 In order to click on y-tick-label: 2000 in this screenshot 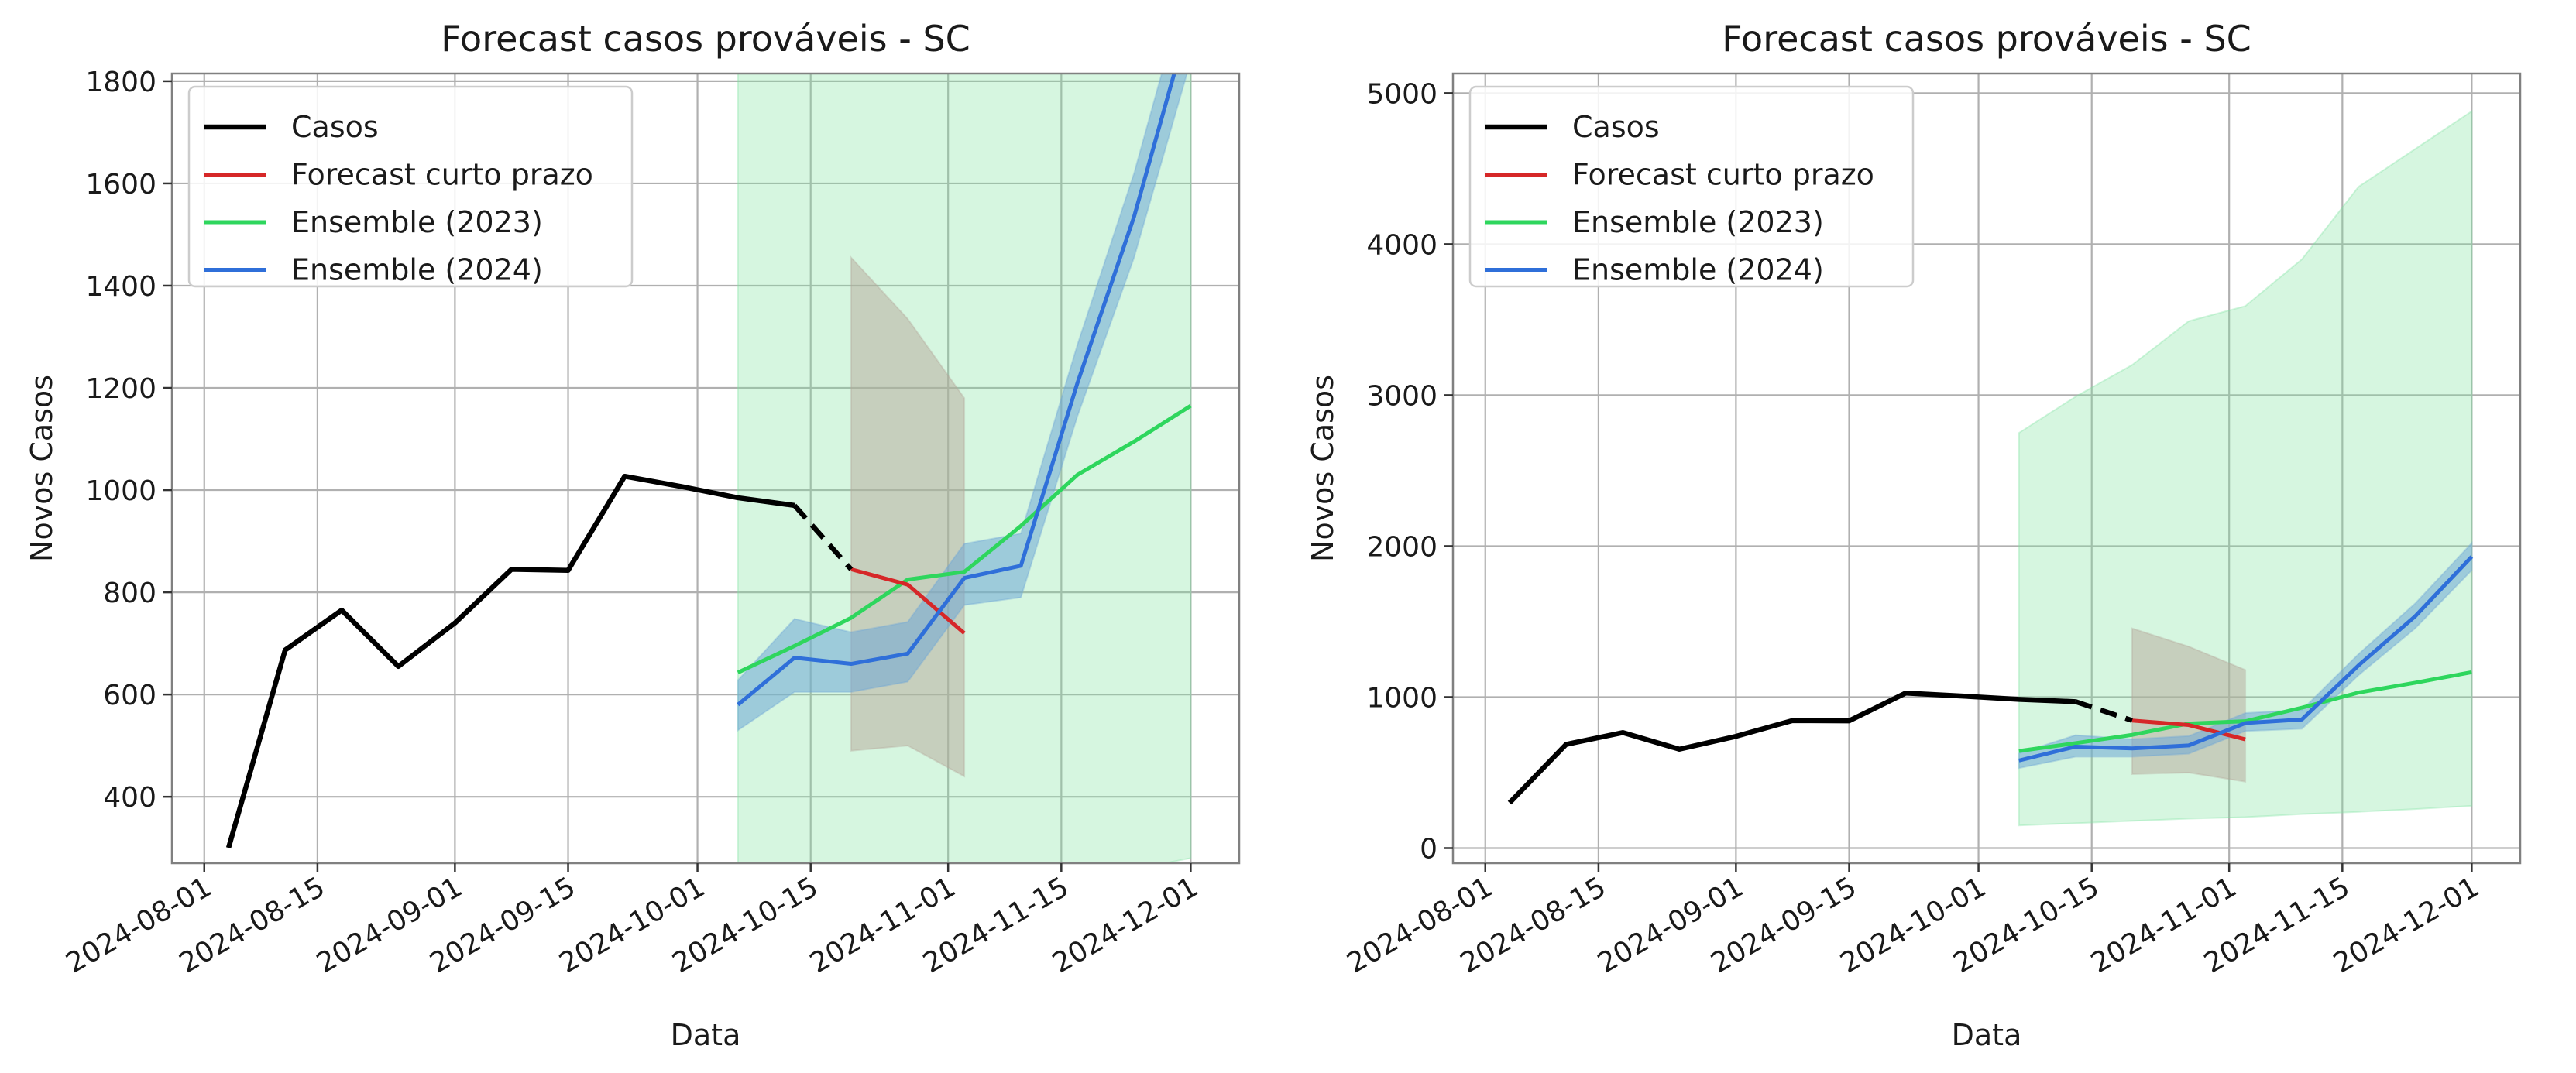, I will do `click(1401, 547)`.